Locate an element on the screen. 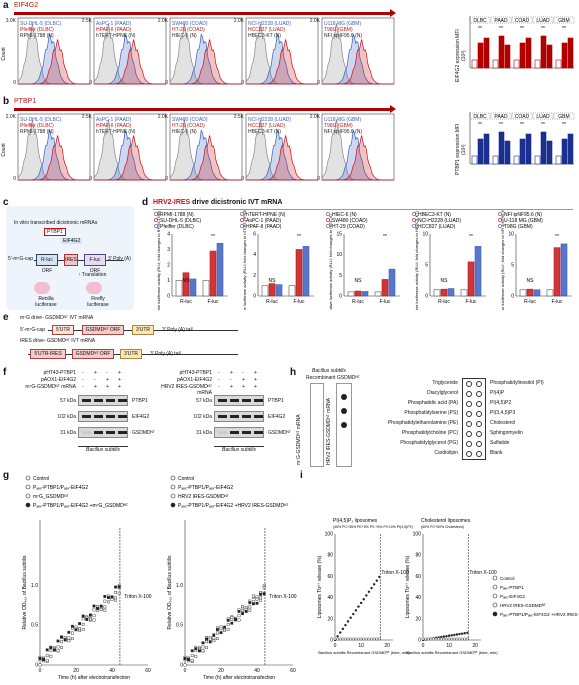  i-ytick: 40 is located at coordinates (418, 598).